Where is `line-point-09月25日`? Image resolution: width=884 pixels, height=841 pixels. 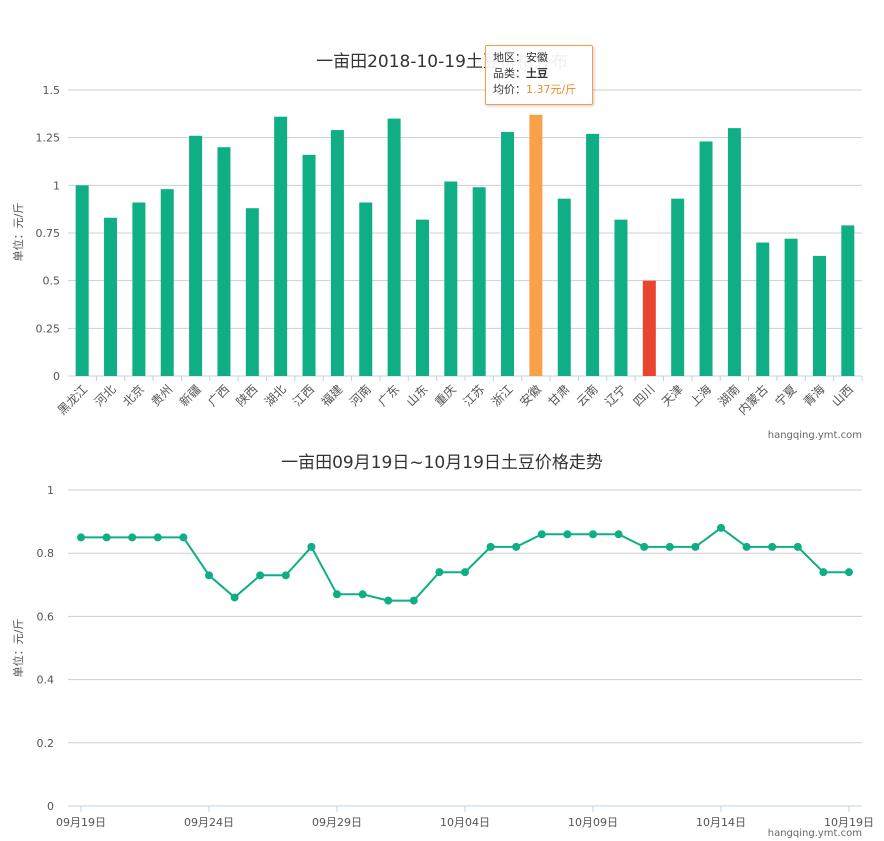
line-point-09月25日 is located at coordinates (234, 597).